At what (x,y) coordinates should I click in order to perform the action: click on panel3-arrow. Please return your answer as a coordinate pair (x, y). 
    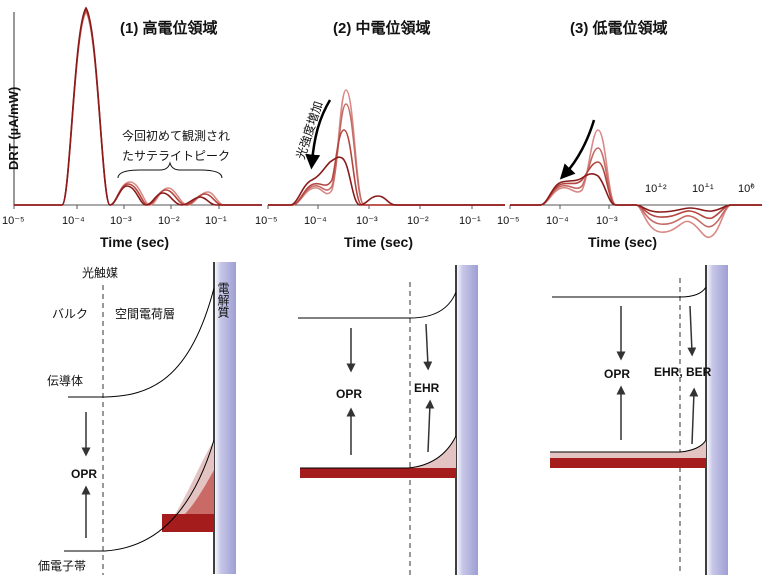
    Looking at the image, I should click on (577, 149).